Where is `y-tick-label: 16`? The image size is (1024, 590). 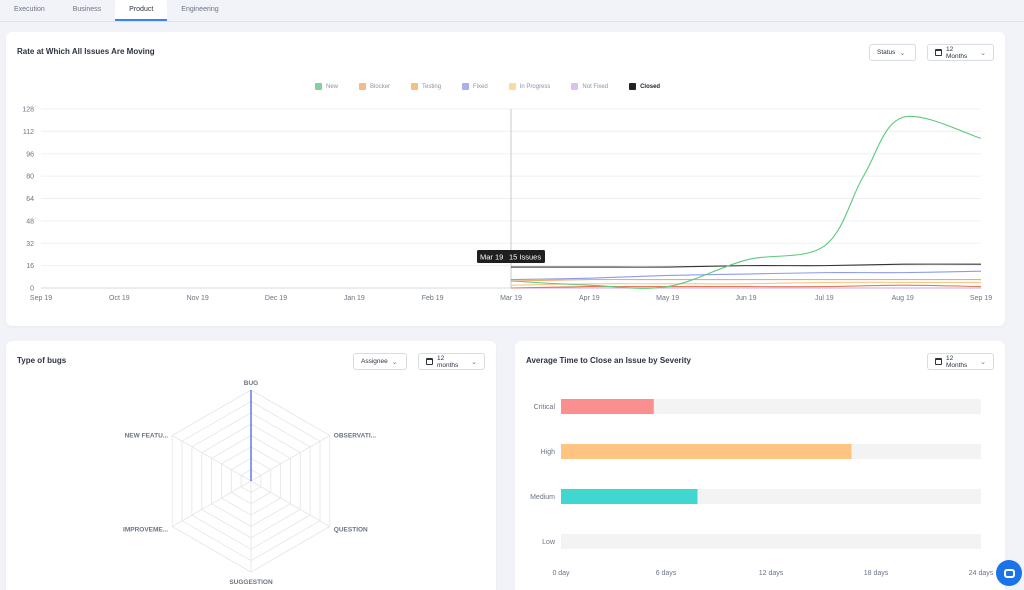 y-tick-label: 16 is located at coordinates (30, 266).